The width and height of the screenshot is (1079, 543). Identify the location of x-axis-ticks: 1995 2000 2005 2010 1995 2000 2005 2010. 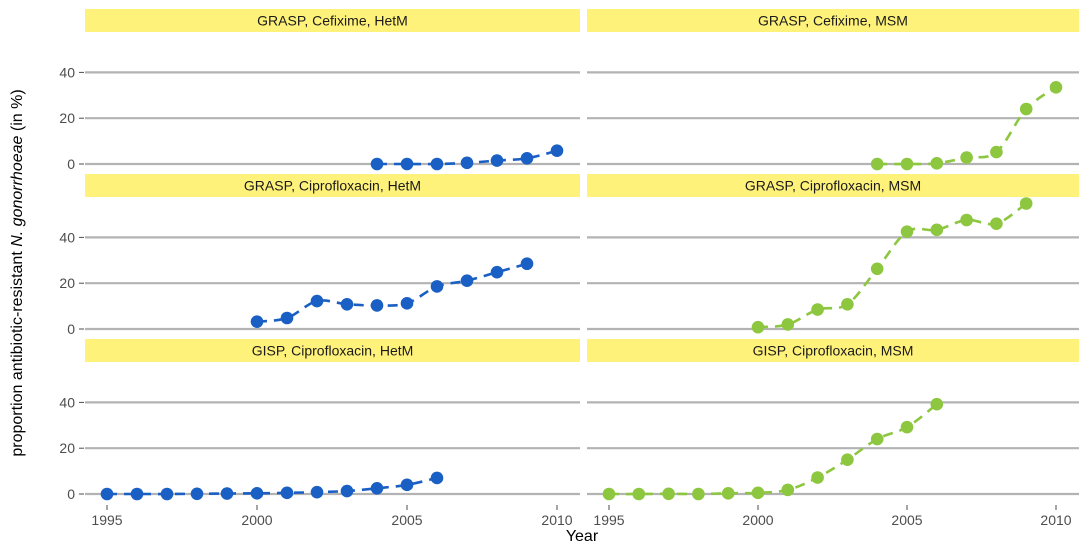
(581, 516).